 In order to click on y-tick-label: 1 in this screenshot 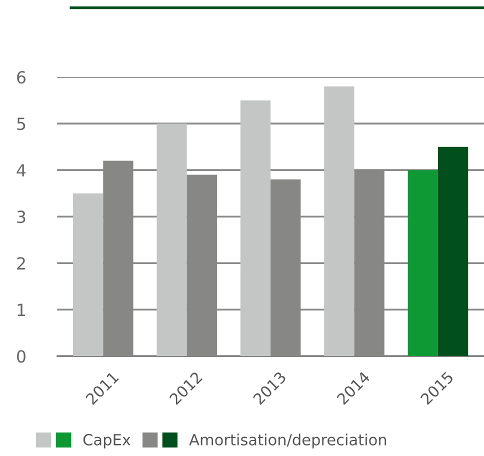, I will do `click(22, 310)`.